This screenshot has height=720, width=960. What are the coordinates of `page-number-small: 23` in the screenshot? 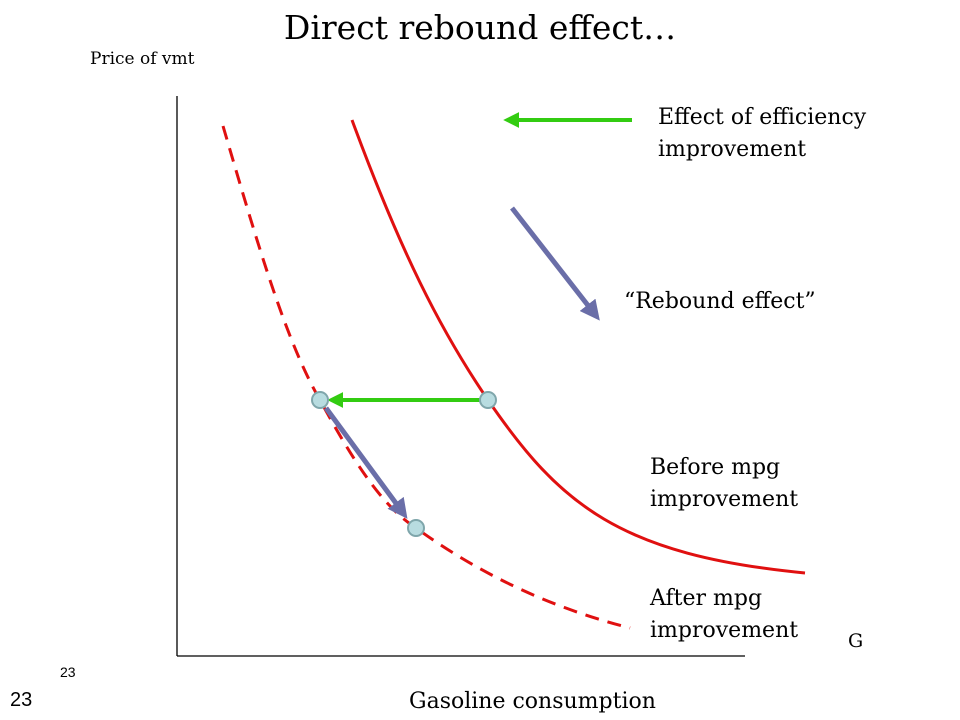 It's located at (68, 672).